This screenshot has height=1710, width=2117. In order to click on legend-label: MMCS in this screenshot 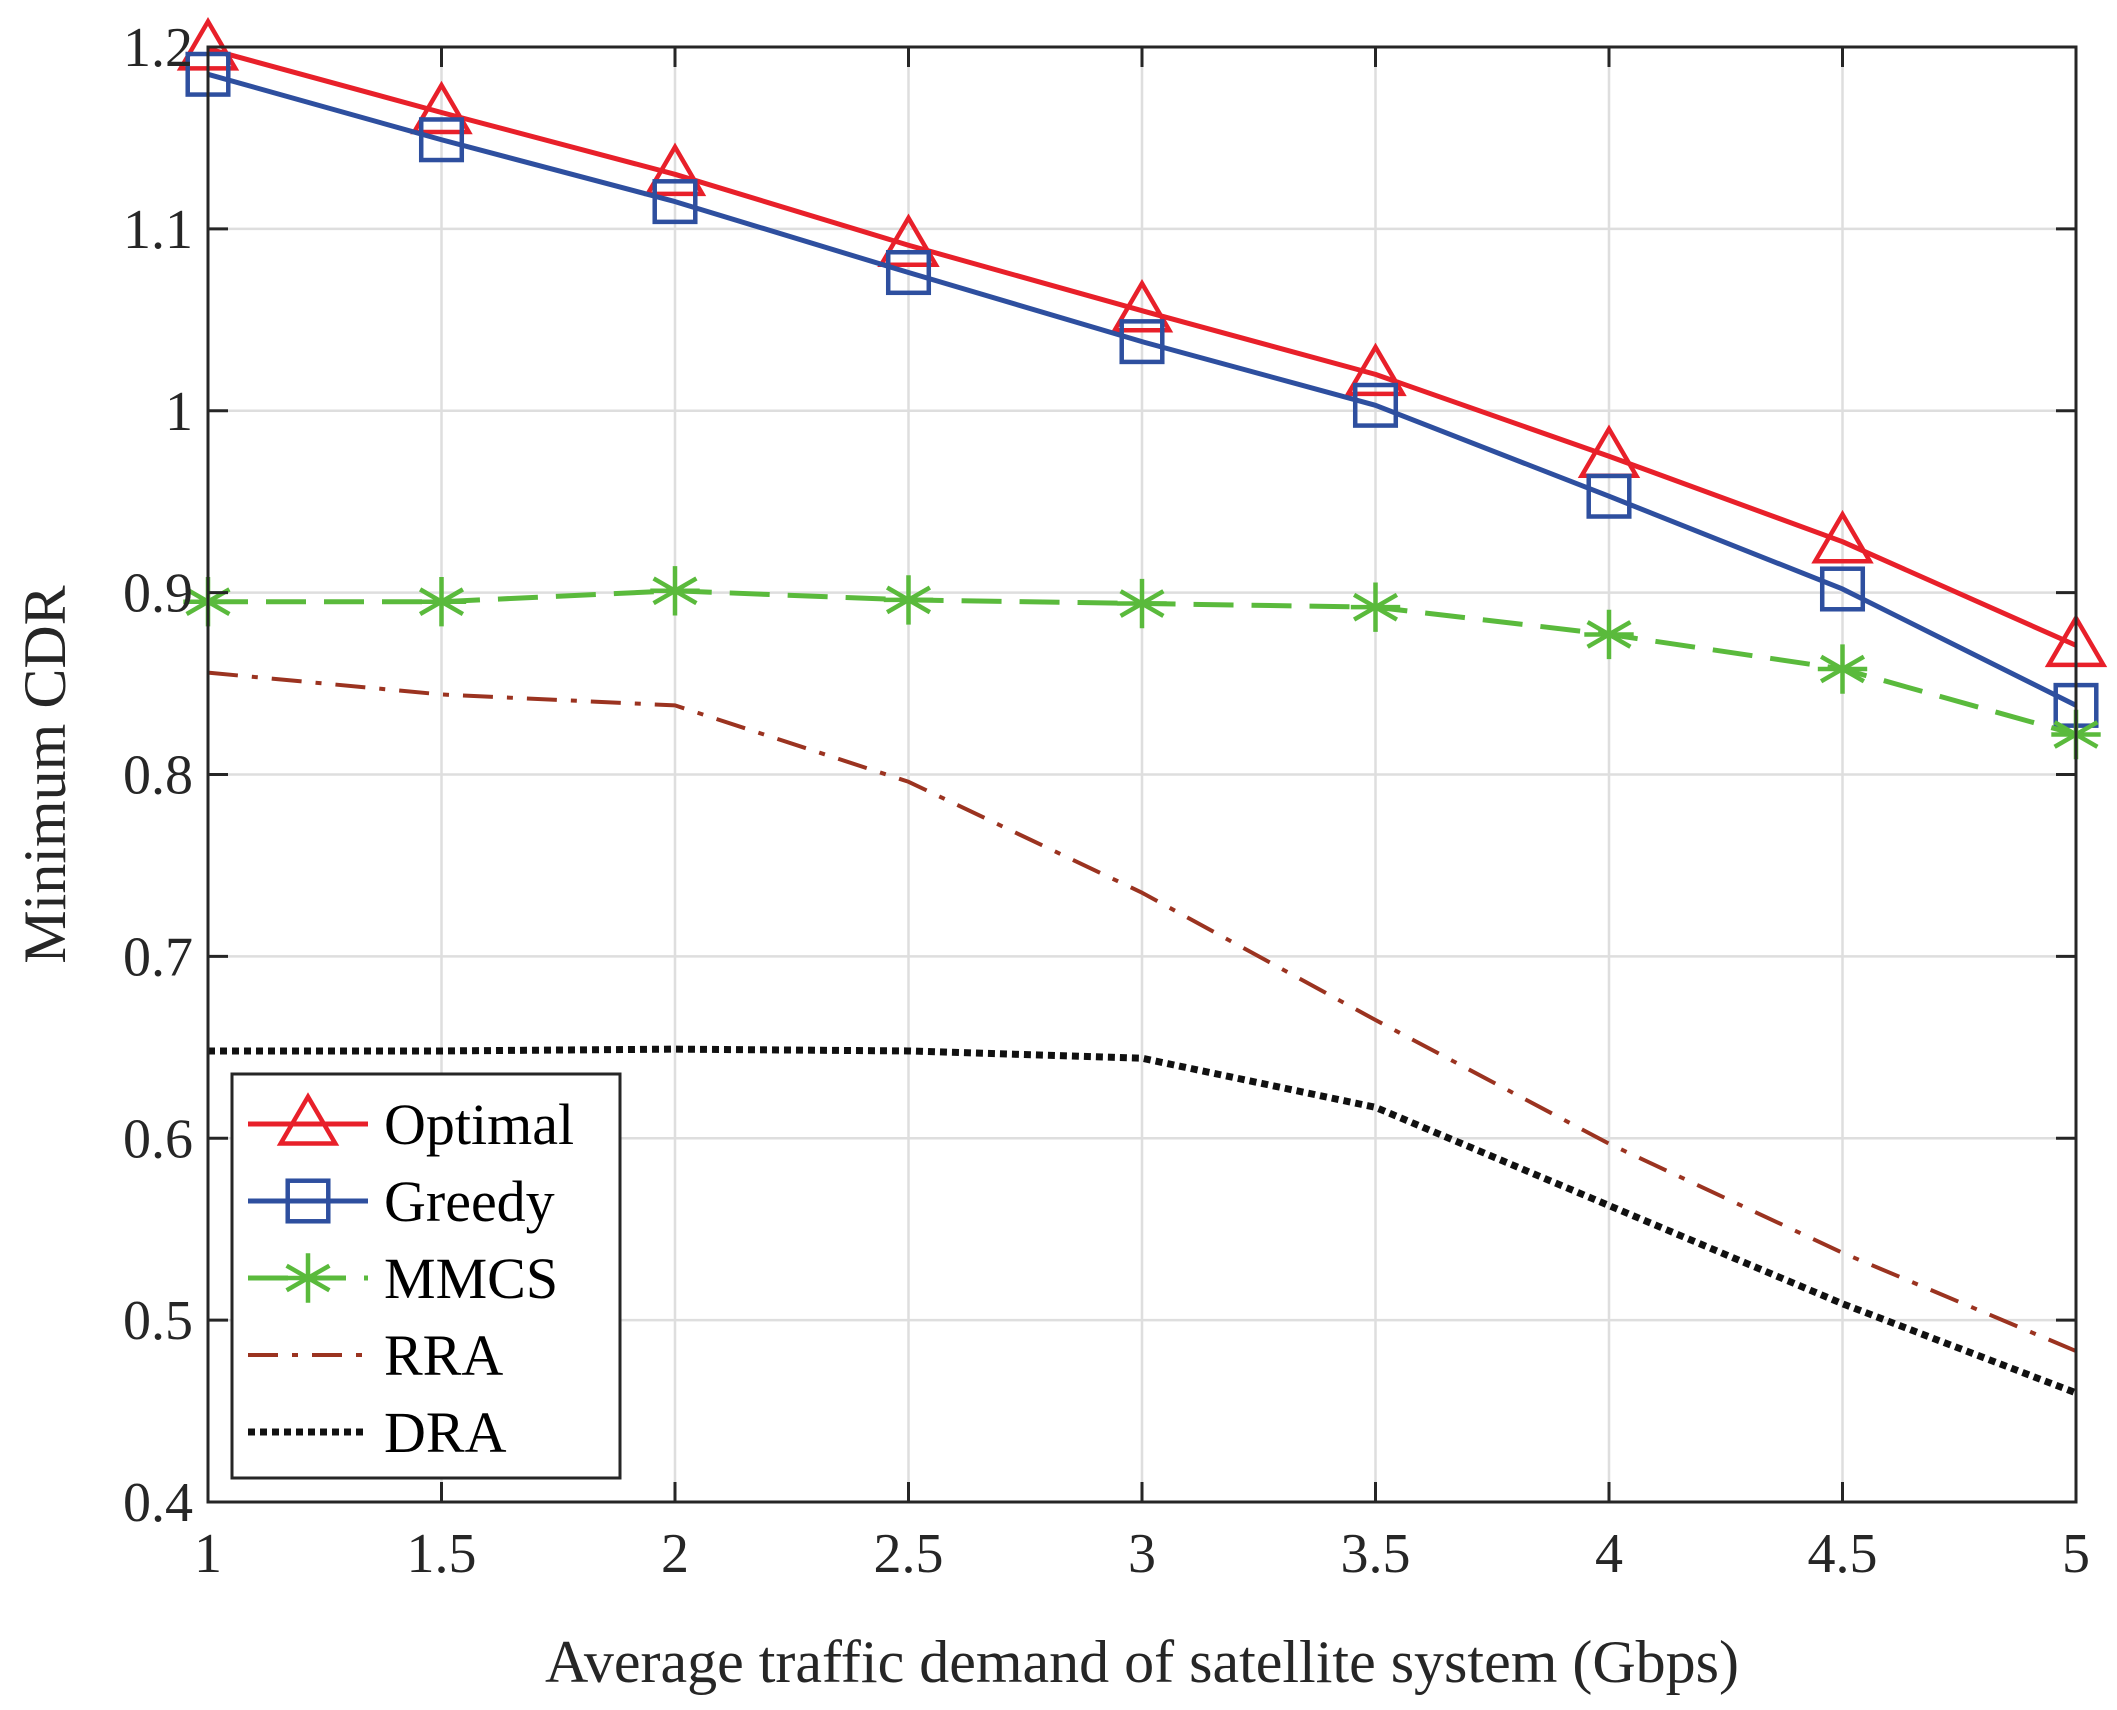, I will do `click(471, 1278)`.